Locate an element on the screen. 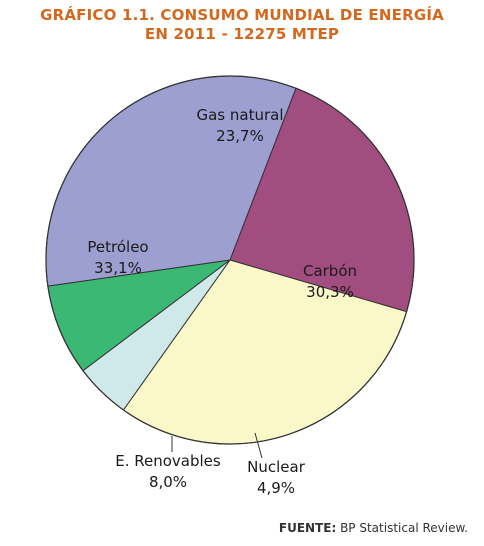 Image resolution: width=484 pixels, height=546 pixels. slice-name-carbon: Carbón is located at coordinates (330, 271).